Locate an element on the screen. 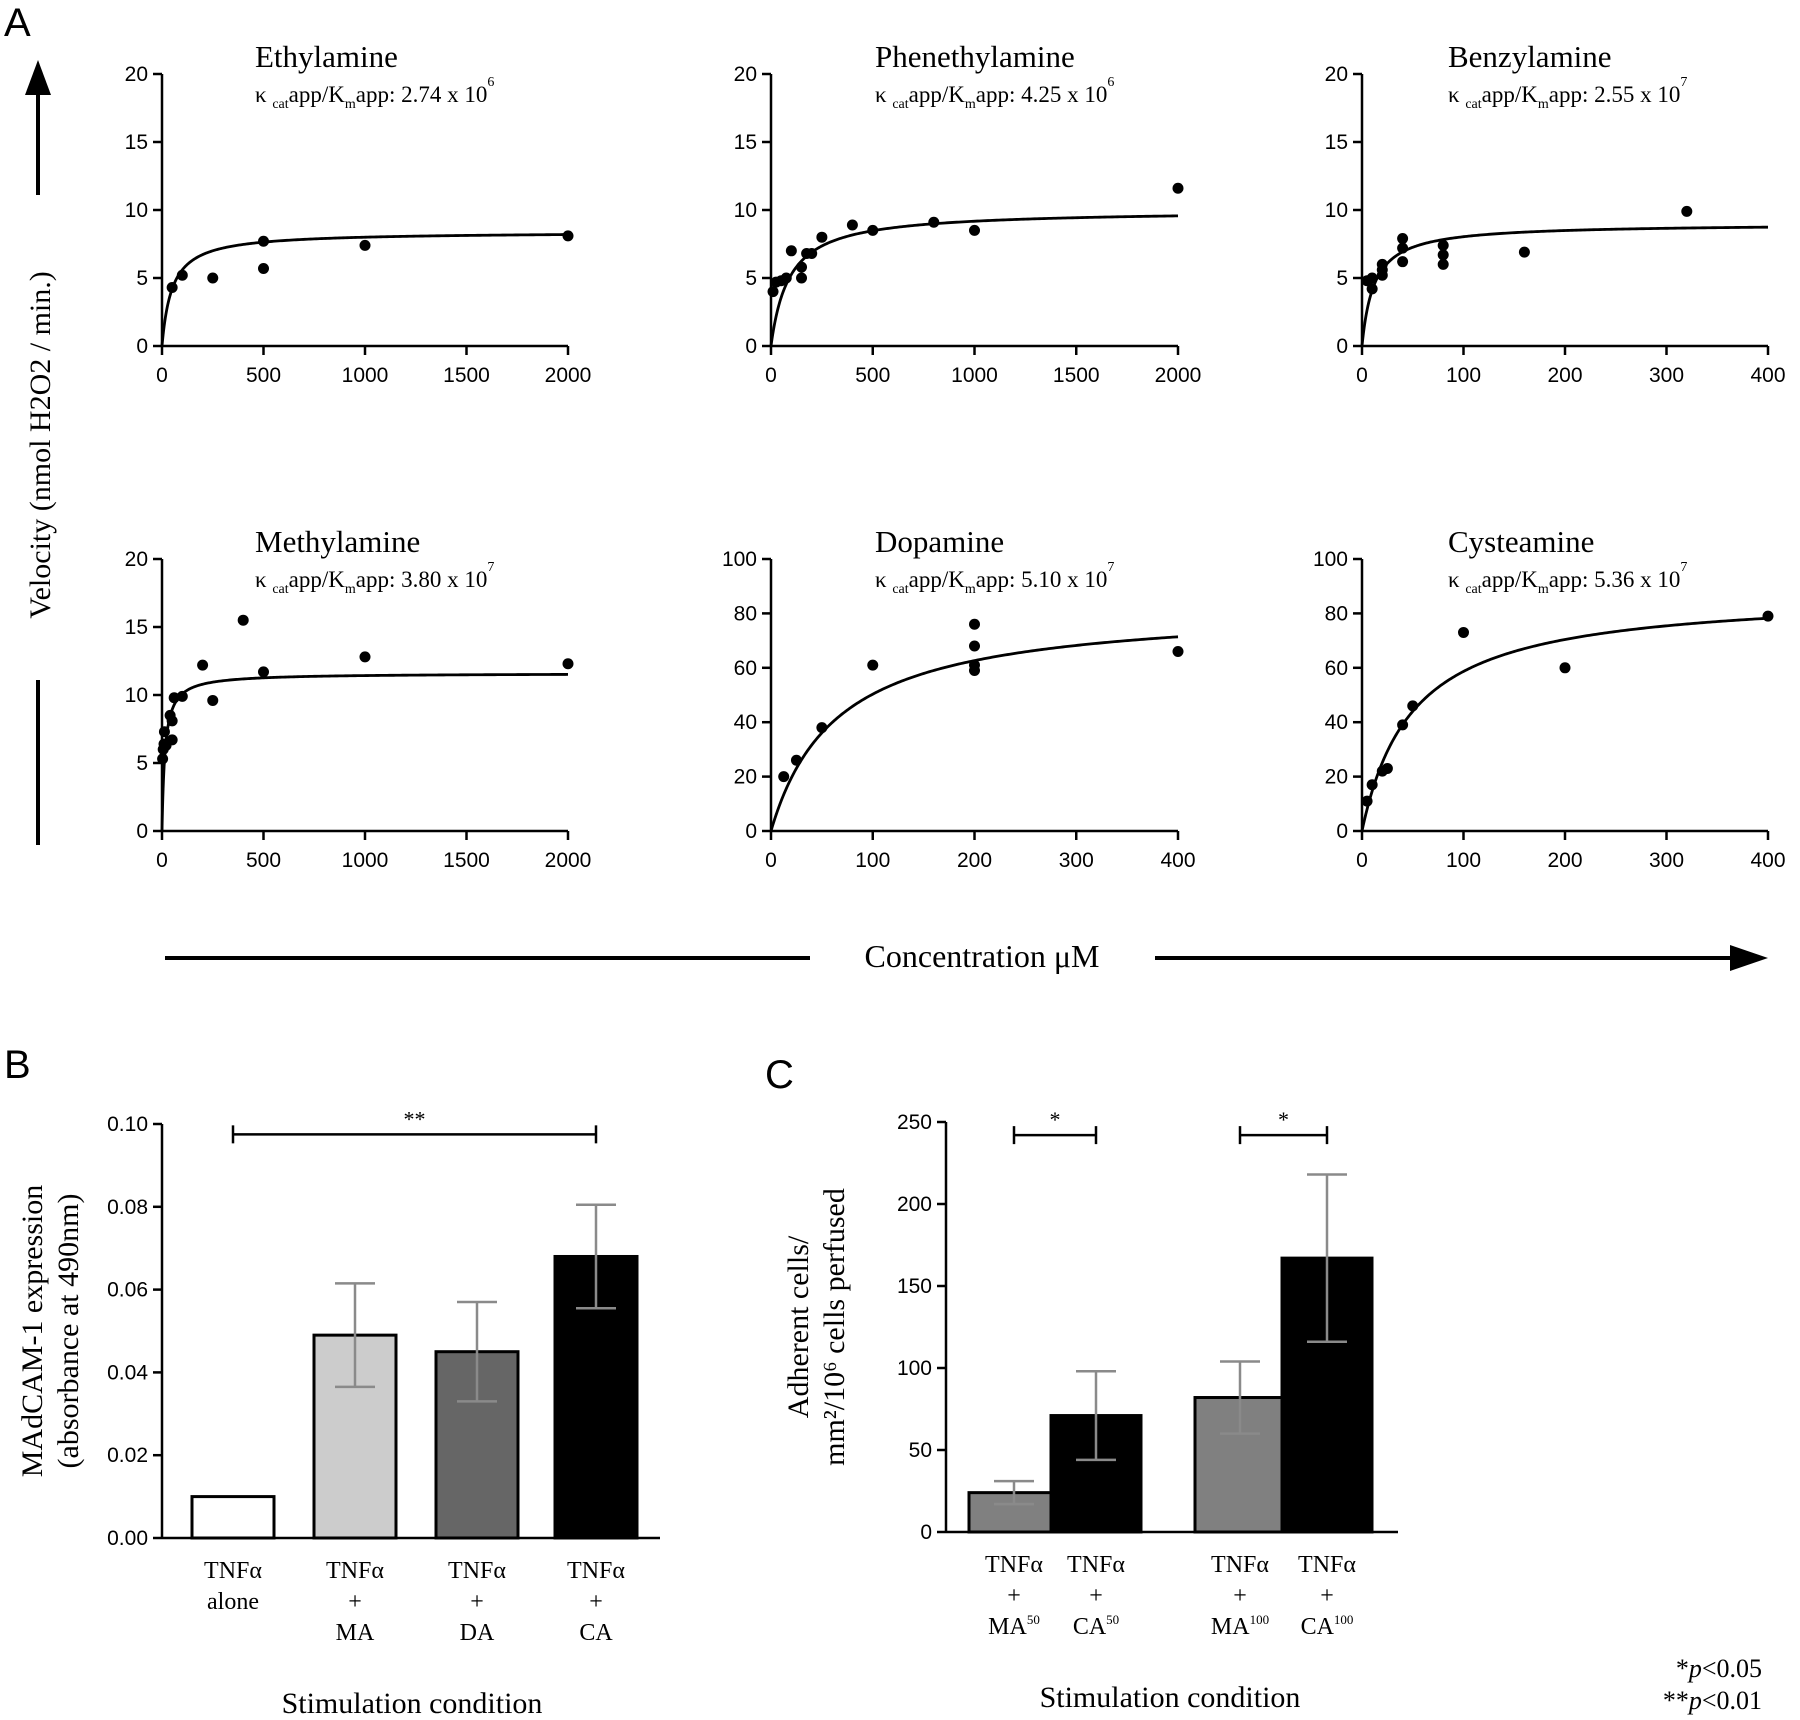 This screenshot has width=1800, height=1720. panel-c-y-tick-label: 0 is located at coordinates (926, 1532).